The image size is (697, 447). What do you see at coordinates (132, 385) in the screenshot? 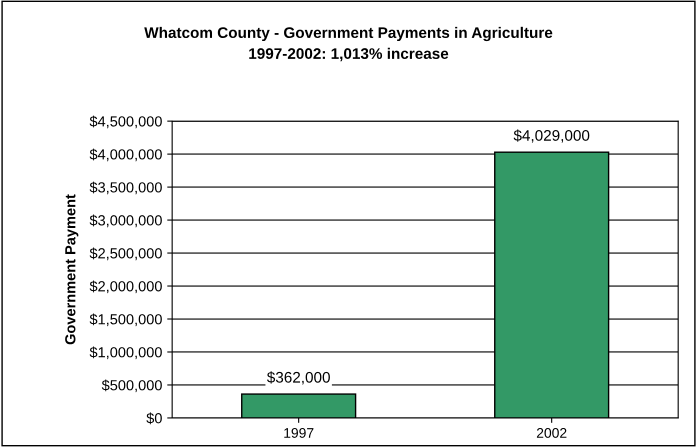
I see `y-tick-label: $500,000` at bounding box center [132, 385].